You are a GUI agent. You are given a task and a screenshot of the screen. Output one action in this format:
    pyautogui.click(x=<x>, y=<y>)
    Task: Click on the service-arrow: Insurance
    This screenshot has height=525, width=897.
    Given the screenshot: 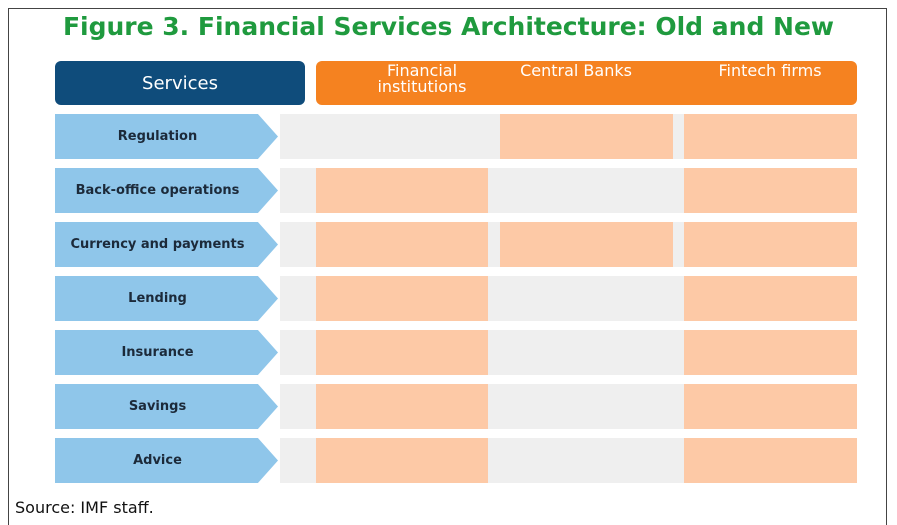 What is the action you would take?
    pyautogui.click(x=166, y=352)
    